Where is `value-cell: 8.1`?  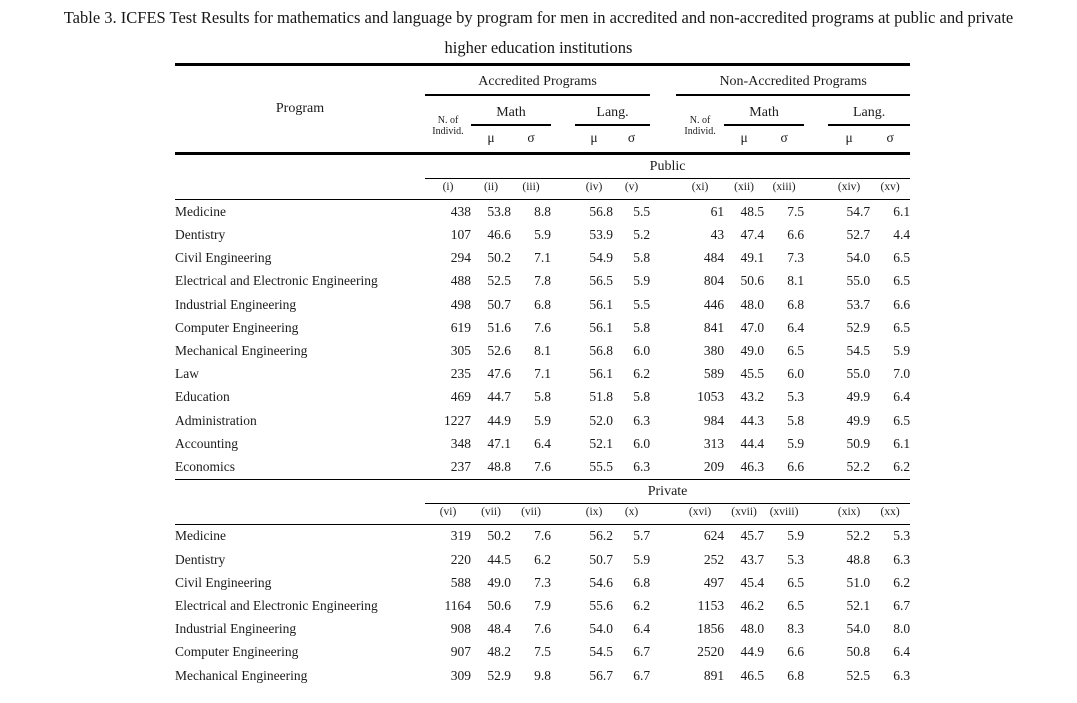
value-cell: 8.1 is located at coordinates (542, 350).